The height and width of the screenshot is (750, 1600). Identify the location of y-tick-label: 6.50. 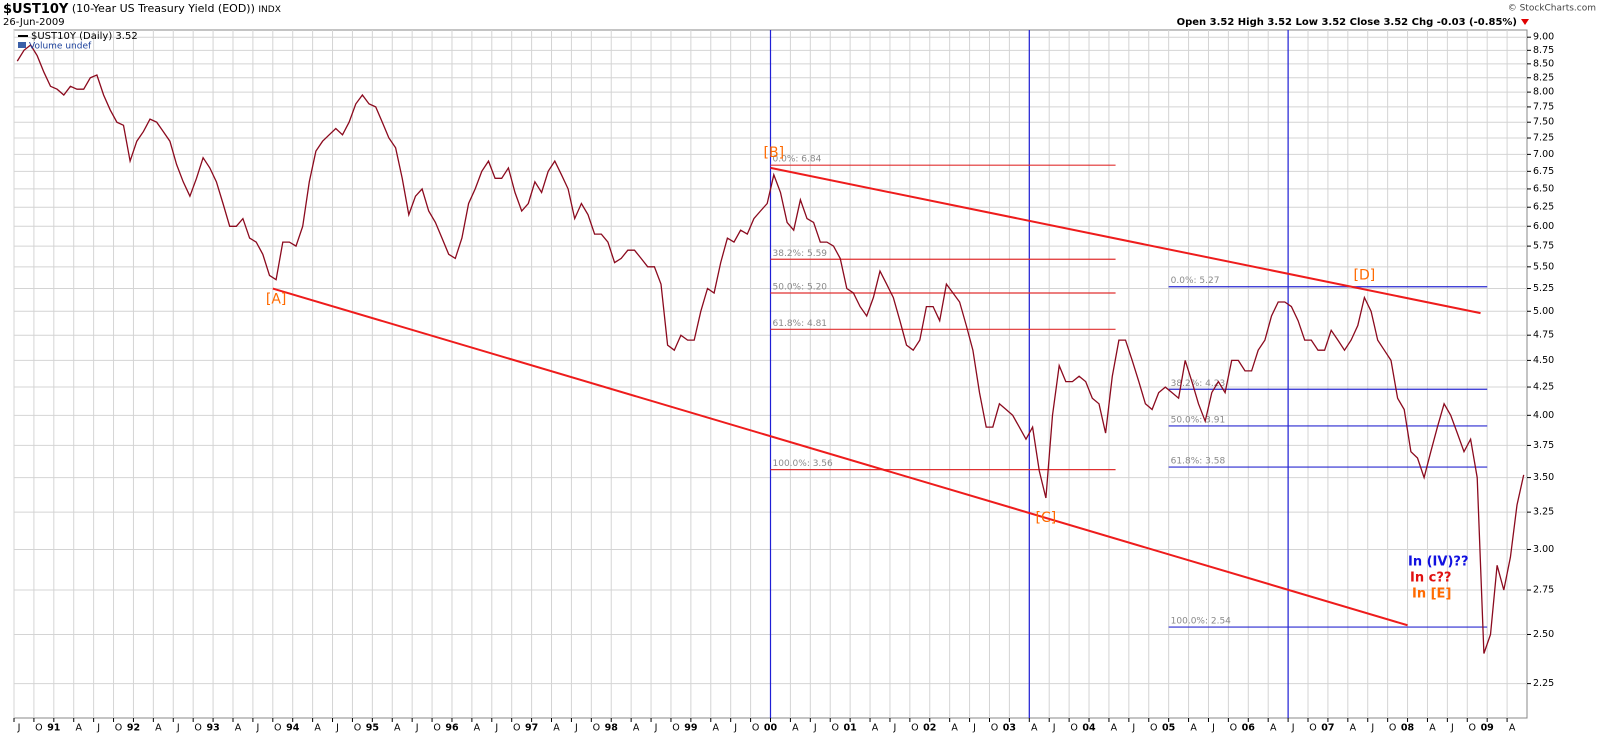
(1543, 188).